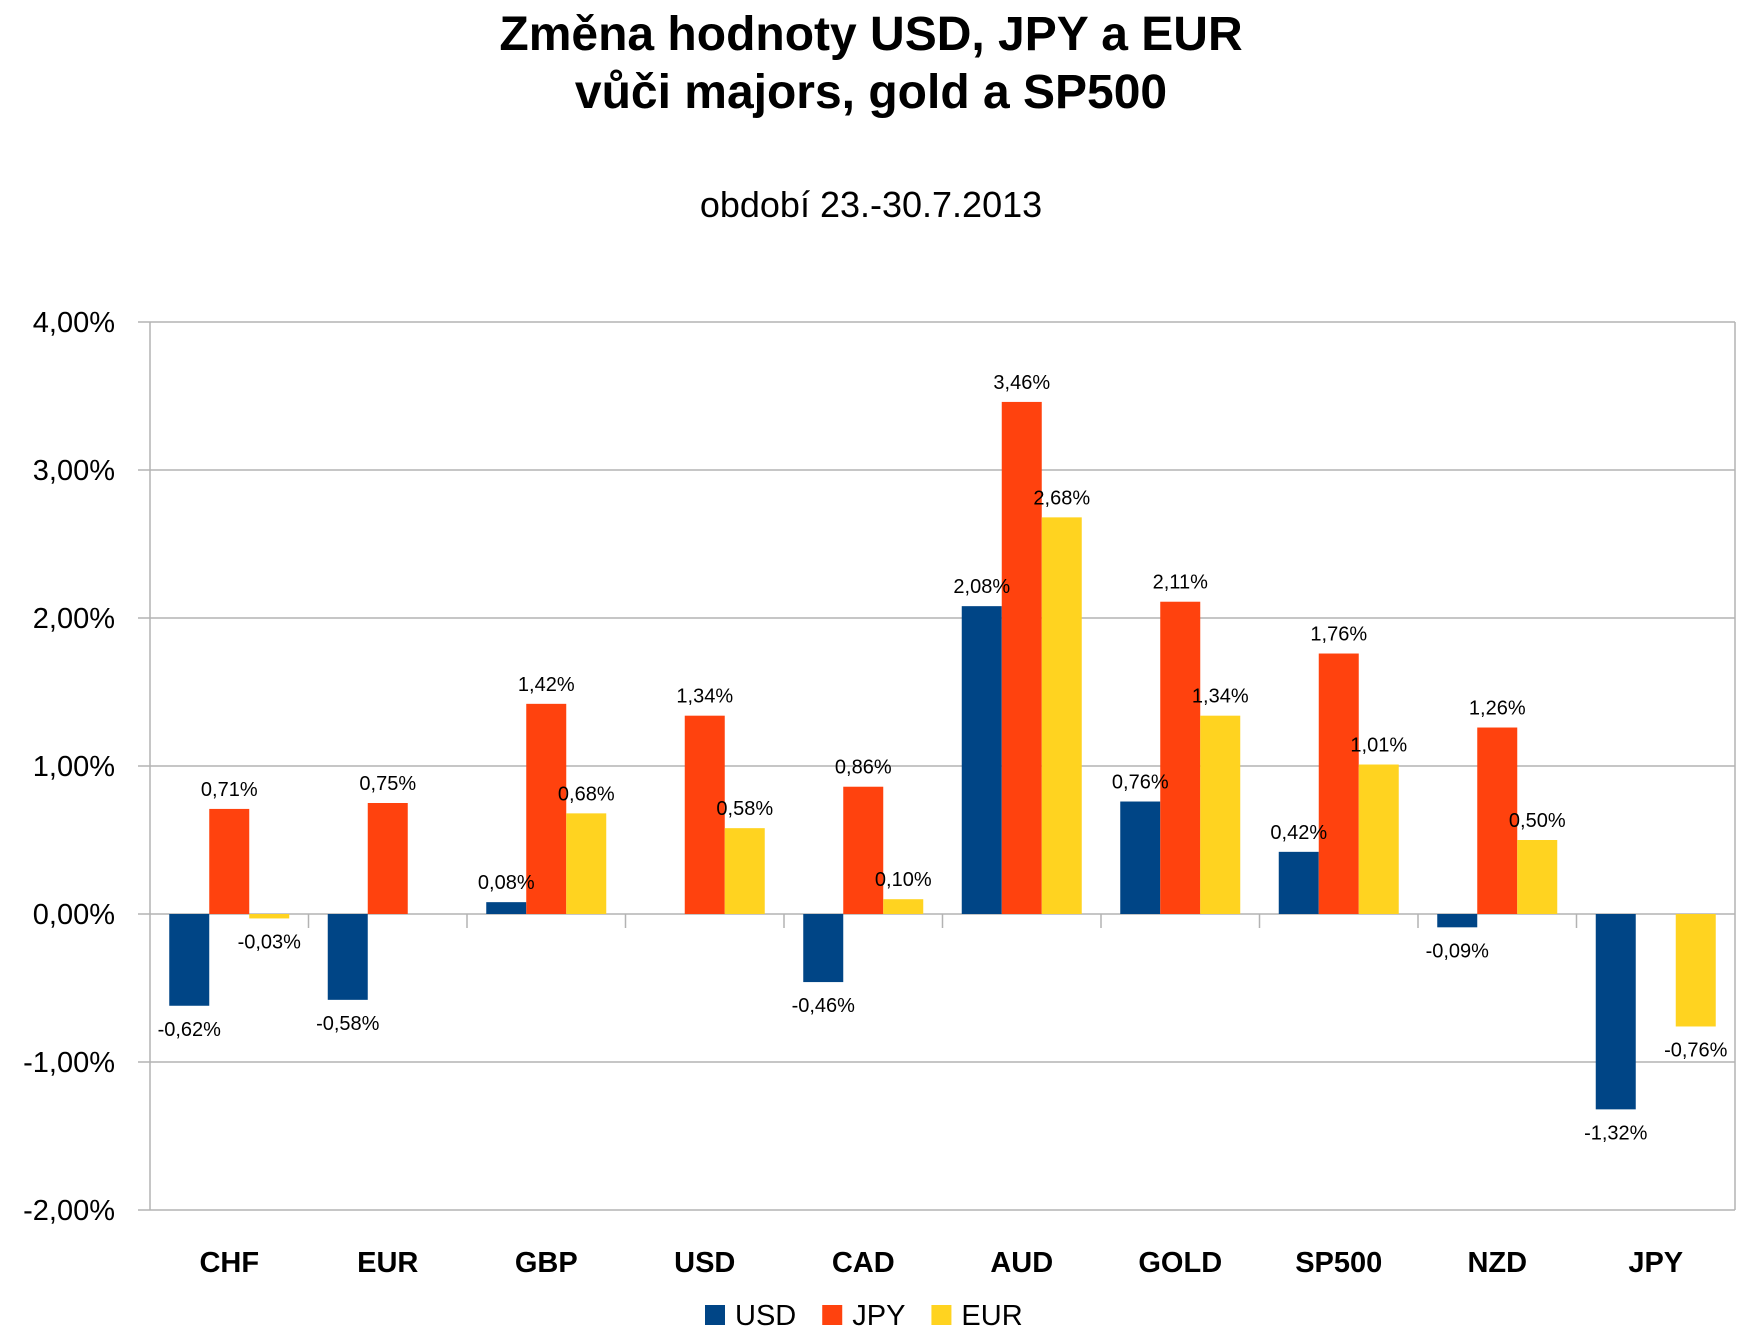 The width and height of the screenshot is (1743, 1335). I want to click on data-label: 0,50%, so click(1537, 821).